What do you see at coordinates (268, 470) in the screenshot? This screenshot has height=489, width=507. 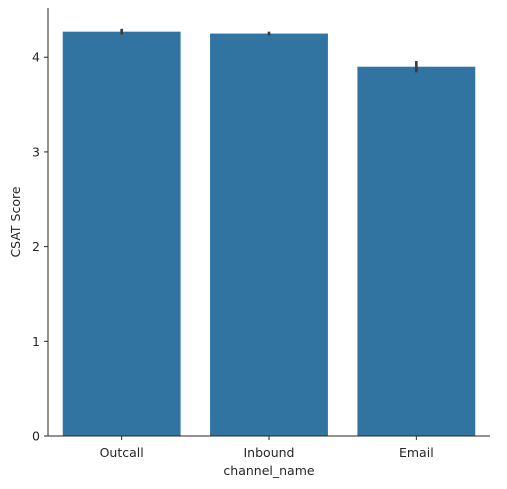 I see `x-axis-label: channel_name` at bounding box center [268, 470].